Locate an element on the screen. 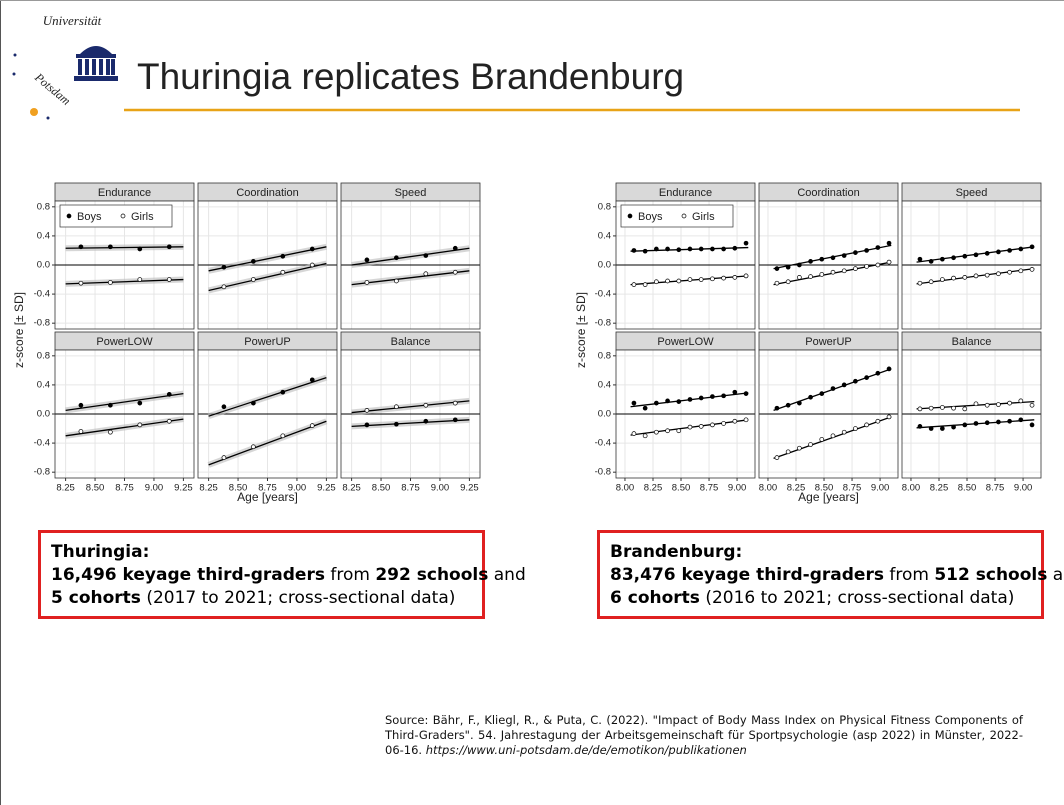 The width and height of the screenshot is (1064, 805). panel-border is located at coordinates (267, 265).